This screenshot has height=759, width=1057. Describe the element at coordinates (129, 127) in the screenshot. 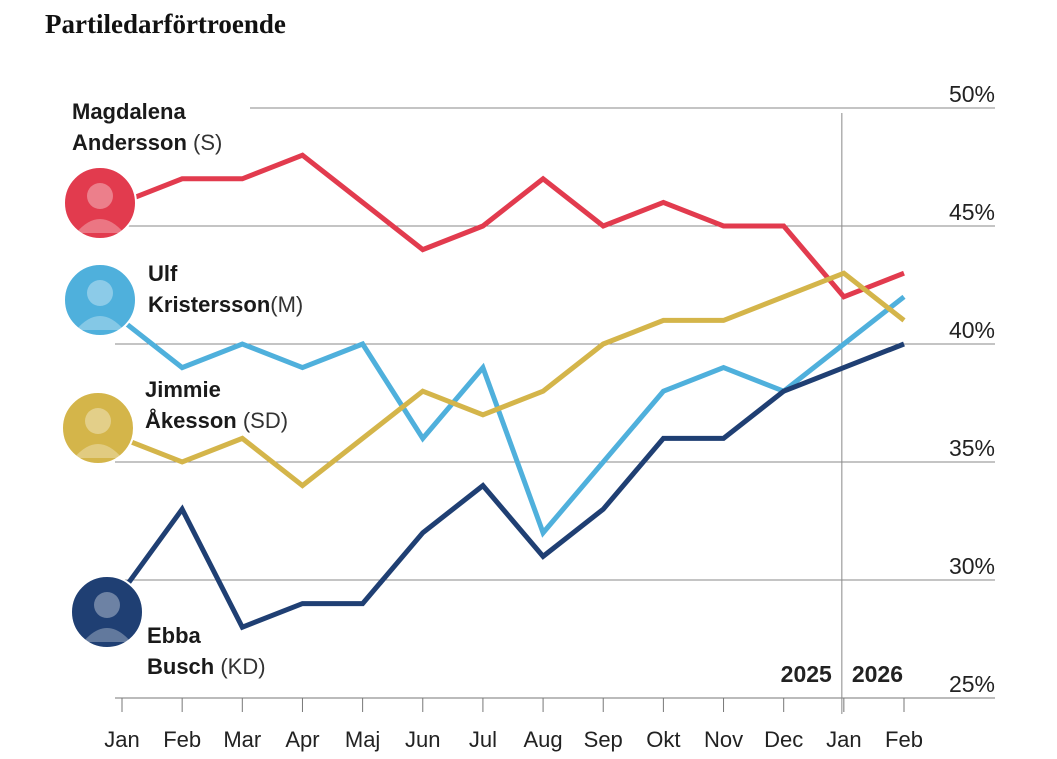

I see `legend-name: Magdalena Andersson` at that location.